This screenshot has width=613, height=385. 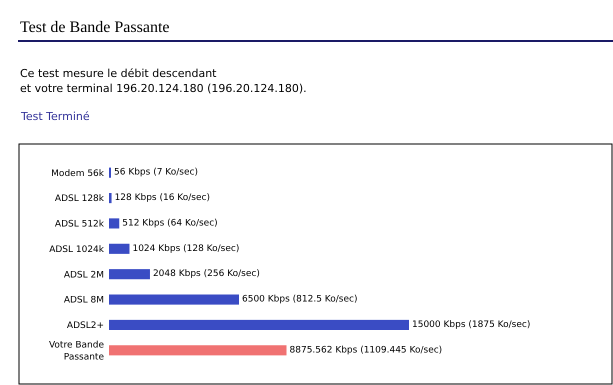 I want to click on data-label: 2048 Kbps (256 Ko/sec), so click(x=206, y=274).